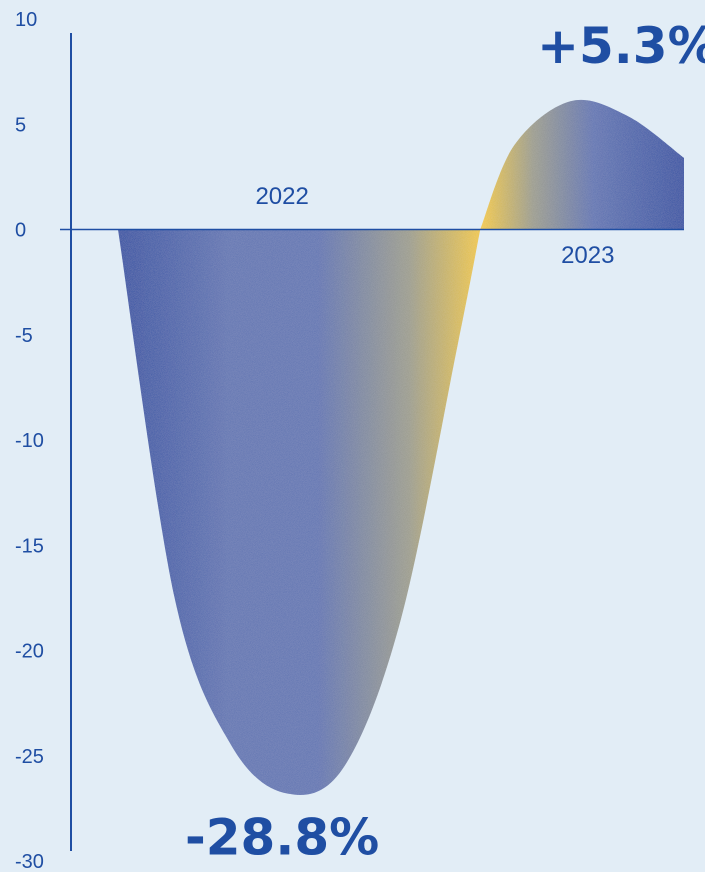  What do you see at coordinates (621, 46) in the screenshot?
I see `max-change-label: +5.3%` at bounding box center [621, 46].